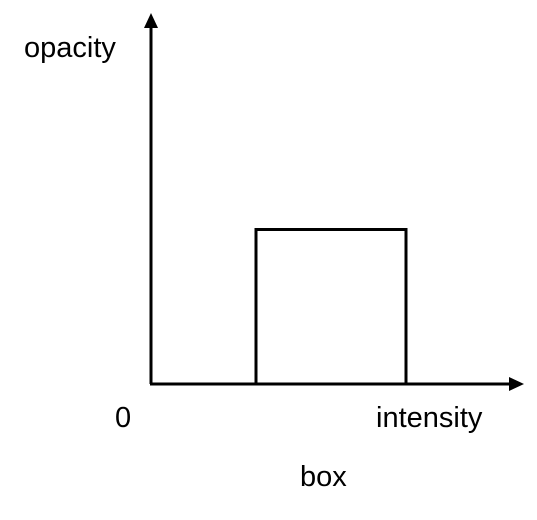  Describe the element at coordinates (151, 20) in the screenshot. I see `y-axis-arrowhead` at that location.